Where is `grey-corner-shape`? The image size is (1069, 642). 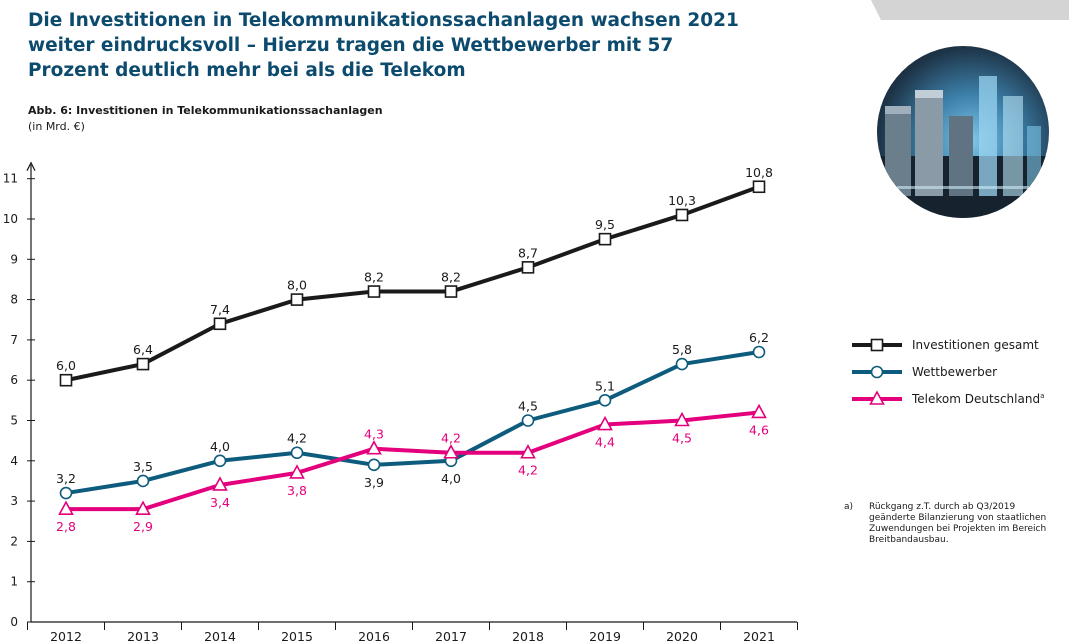
grey-corner-shape is located at coordinates (939, 10).